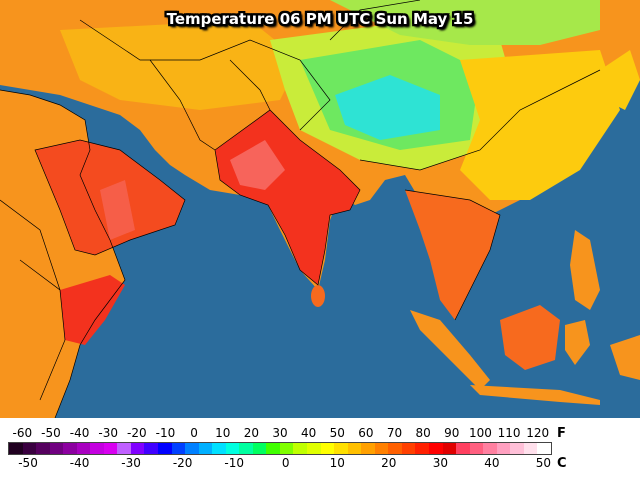  Describe the element at coordinates (131, 463) in the screenshot. I see `c-tick-label: -30` at that location.